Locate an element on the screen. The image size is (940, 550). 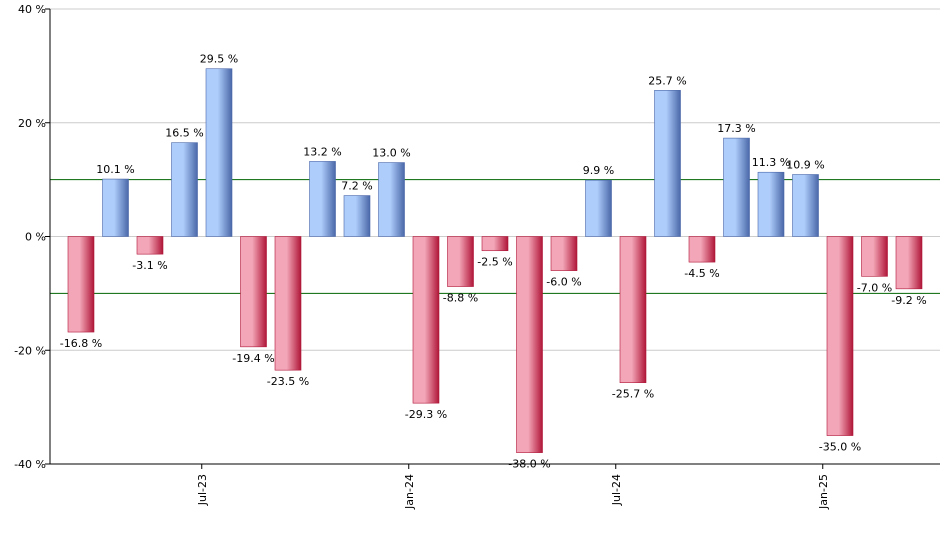
bar-value-label: -9.2 % is located at coordinates (908, 300).